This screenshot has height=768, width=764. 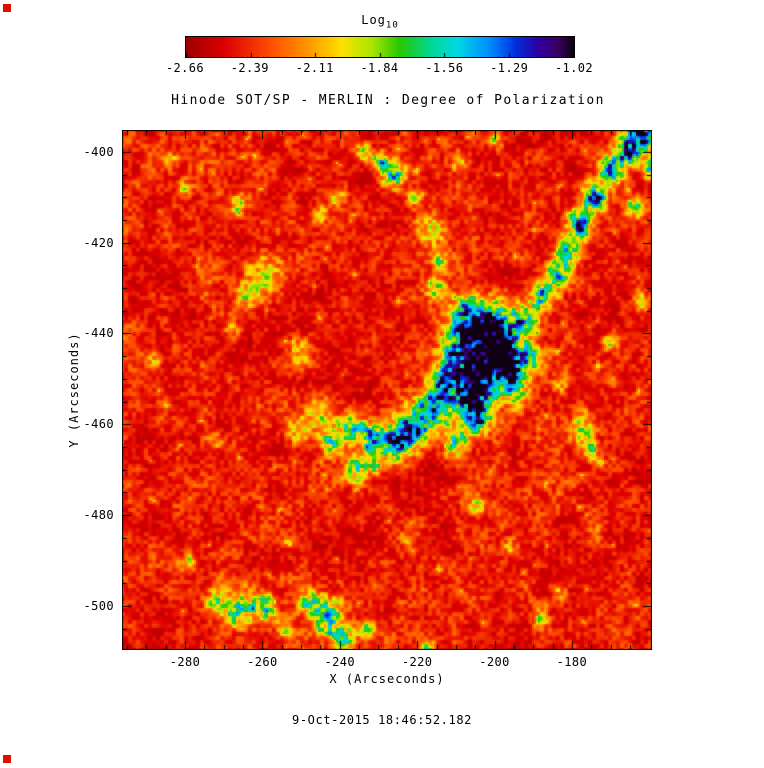 What do you see at coordinates (382, 720) in the screenshot?
I see `timestamp: 9-Oct-2015 18:46:52.182` at bounding box center [382, 720].